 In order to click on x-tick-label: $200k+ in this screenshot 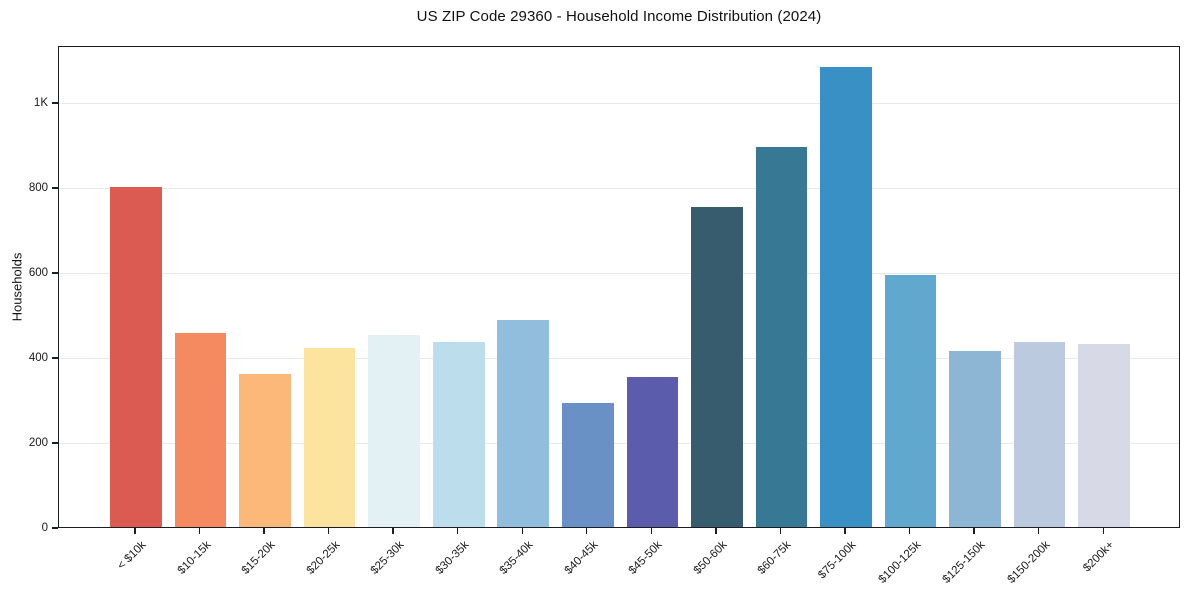, I will do `click(1099, 557)`.